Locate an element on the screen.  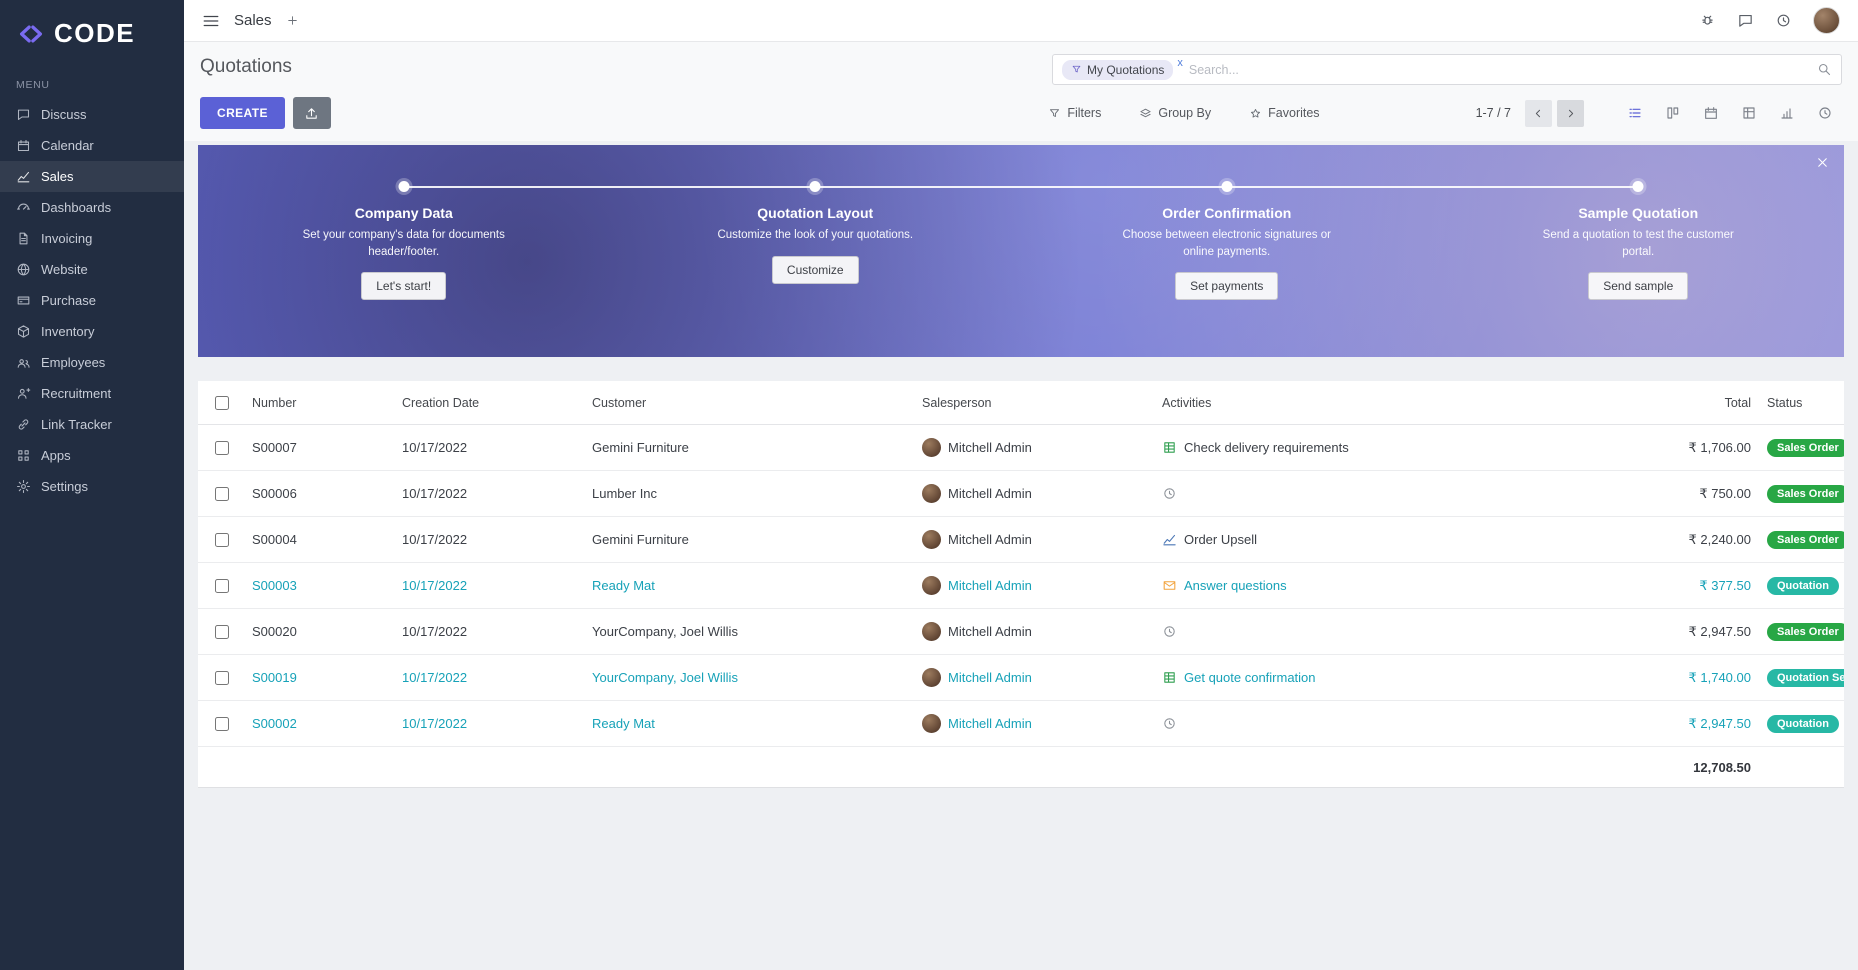
graph-view-icon is located at coordinates (1787, 113).